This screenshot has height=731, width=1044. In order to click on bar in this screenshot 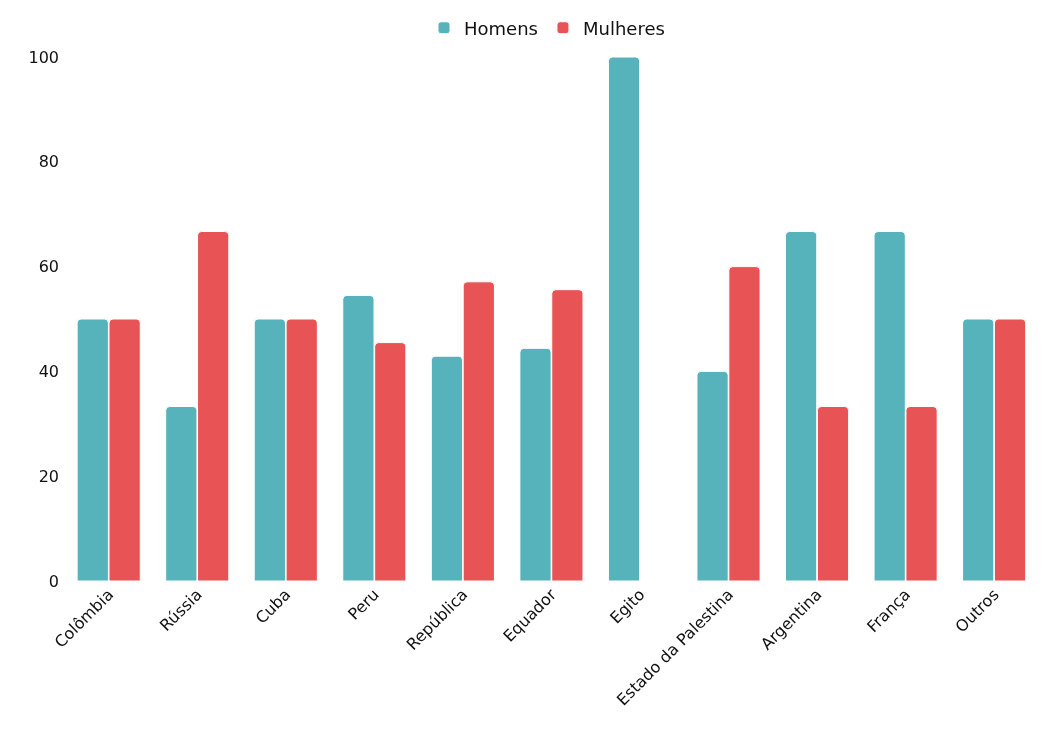, I will do `click(624, 319)`.